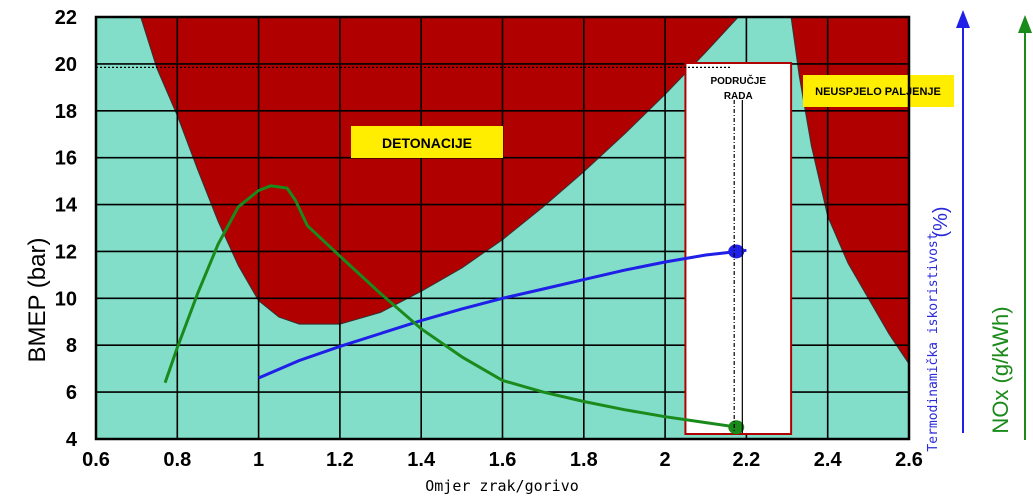  What do you see at coordinates (502, 486) in the screenshot?
I see `x-axis-label: Omjer zrak/gorivo` at bounding box center [502, 486].